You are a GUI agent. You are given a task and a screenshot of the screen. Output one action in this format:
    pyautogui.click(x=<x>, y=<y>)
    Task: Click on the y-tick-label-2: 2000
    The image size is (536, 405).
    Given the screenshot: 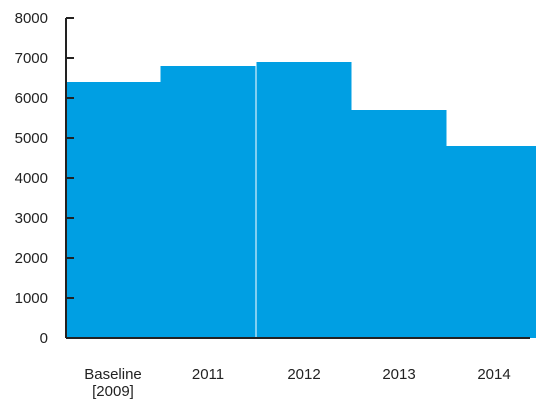 What is the action you would take?
    pyautogui.click(x=31, y=258)
    